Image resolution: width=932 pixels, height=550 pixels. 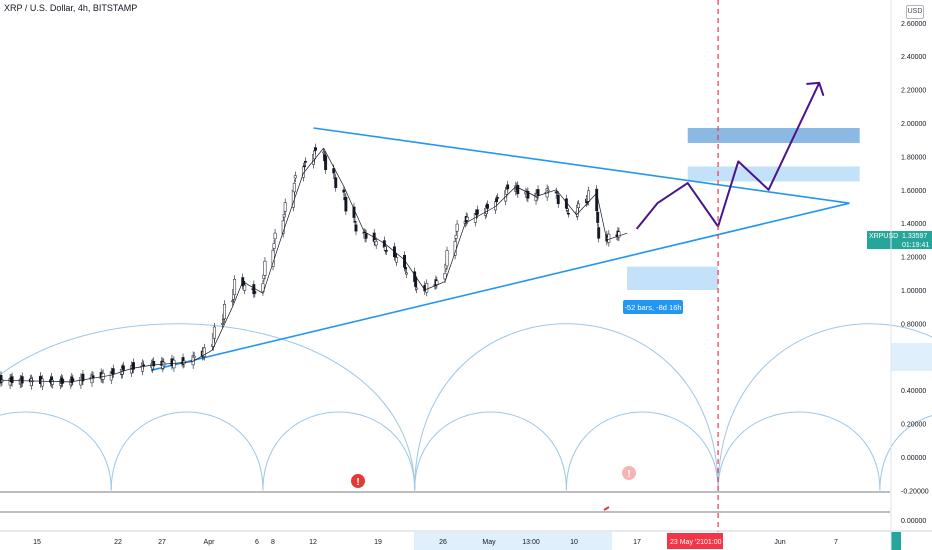 I want to click on trendline, so click(x=581, y=165).